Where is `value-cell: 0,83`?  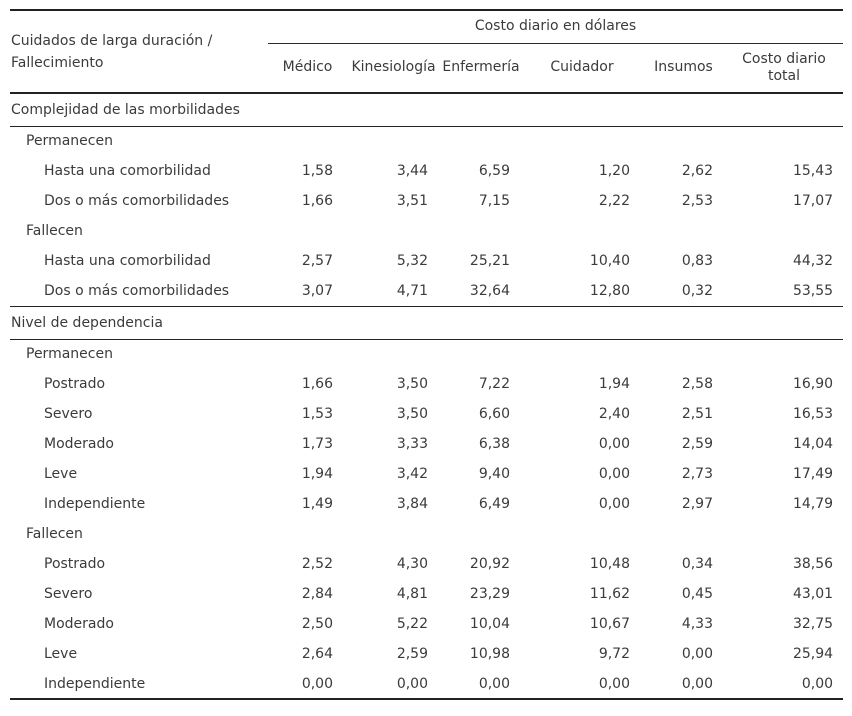 value-cell: 0,83 is located at coordinates (697, 261).